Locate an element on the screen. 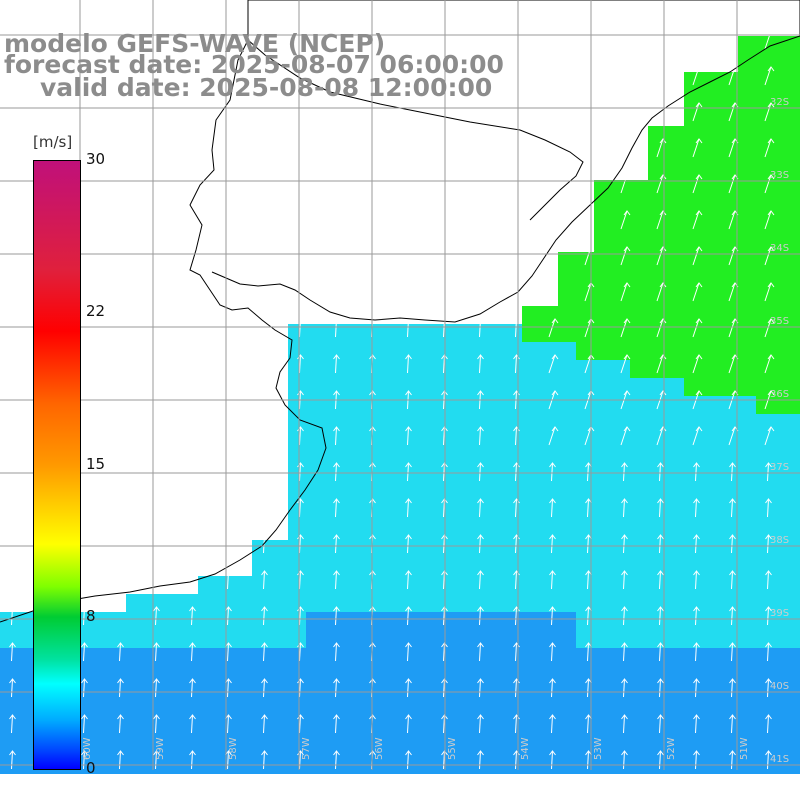 The height and width of the screenshot is (804, 800). colorbar-tick-0: 0 is located at coordinates (91, 768).